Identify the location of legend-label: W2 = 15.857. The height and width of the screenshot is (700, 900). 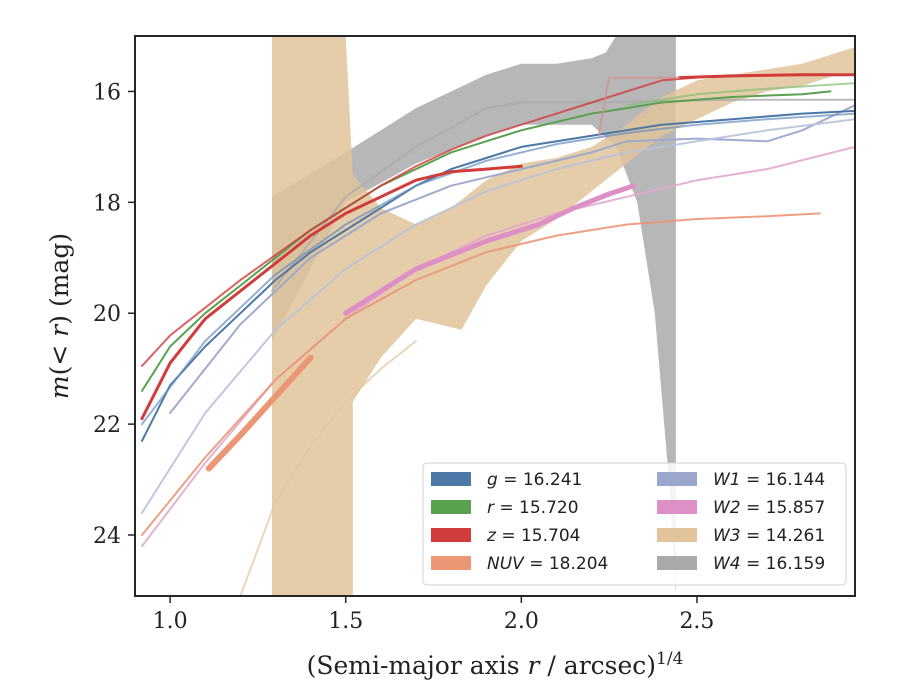
(769, 508).